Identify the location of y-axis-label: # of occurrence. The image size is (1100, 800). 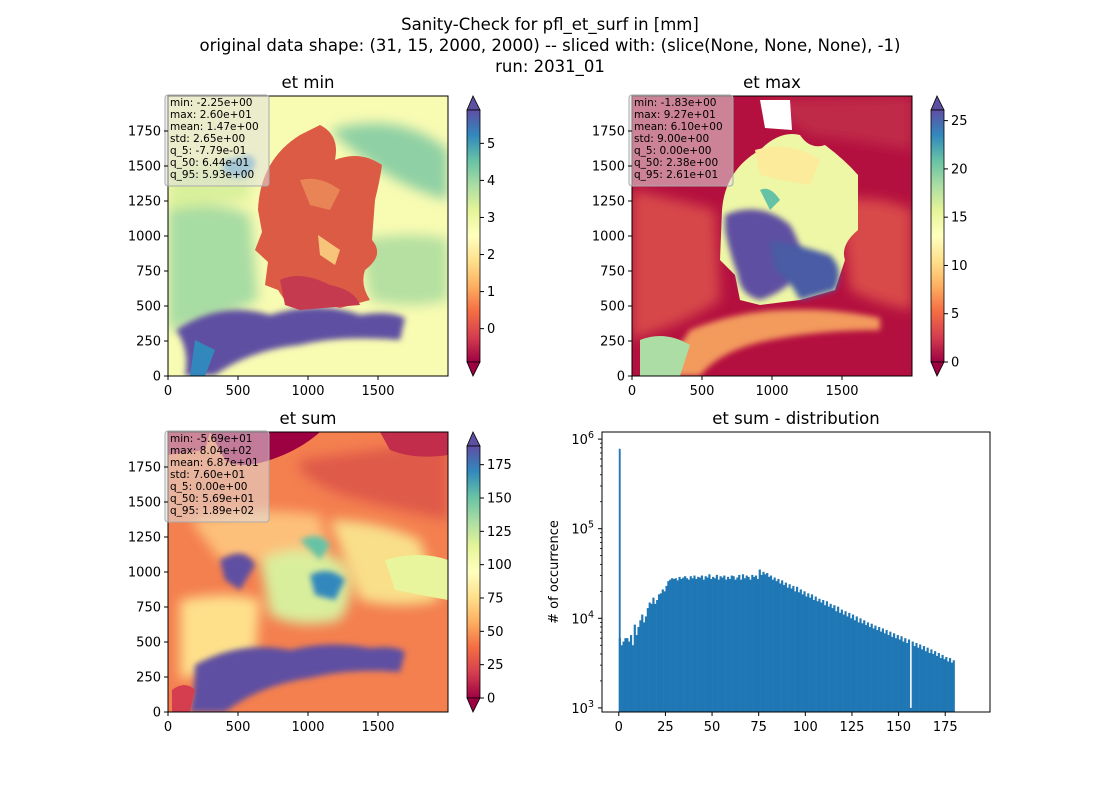
(554, 572).